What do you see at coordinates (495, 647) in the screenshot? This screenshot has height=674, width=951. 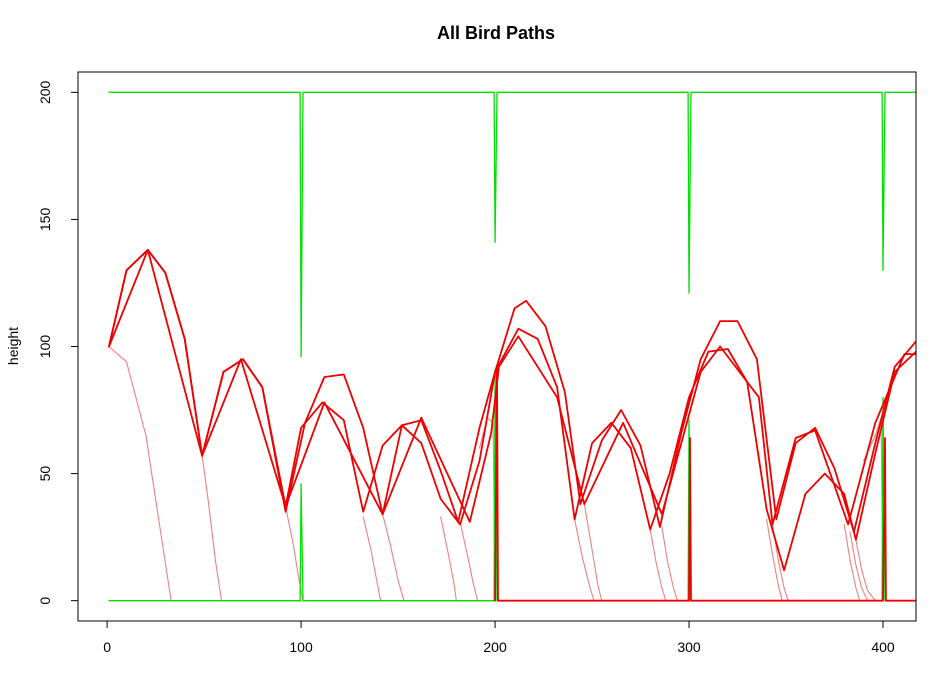 I see `x-tick-label: 200` at bounding box center [495, 647].